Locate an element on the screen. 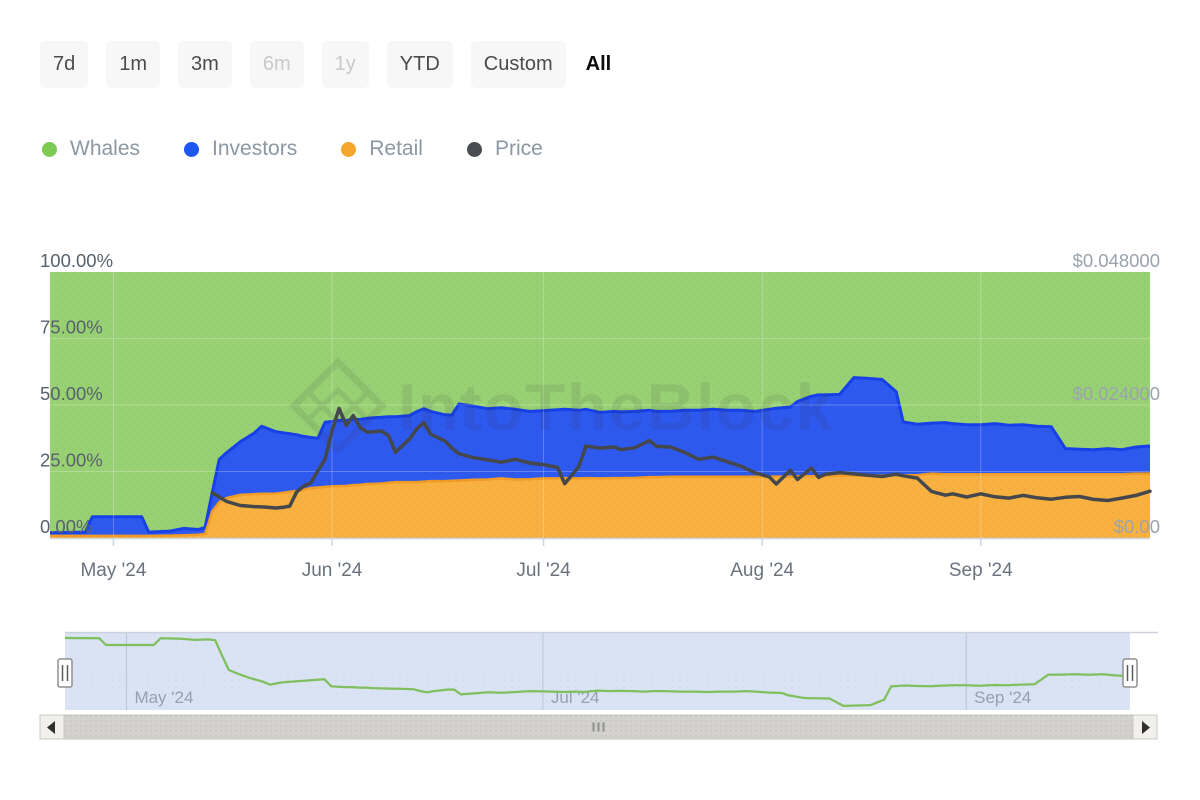 The height and width of the screenshot is (800, 1200). navigator-month-label: Sep '24 is located at coordinates (1002, 697).